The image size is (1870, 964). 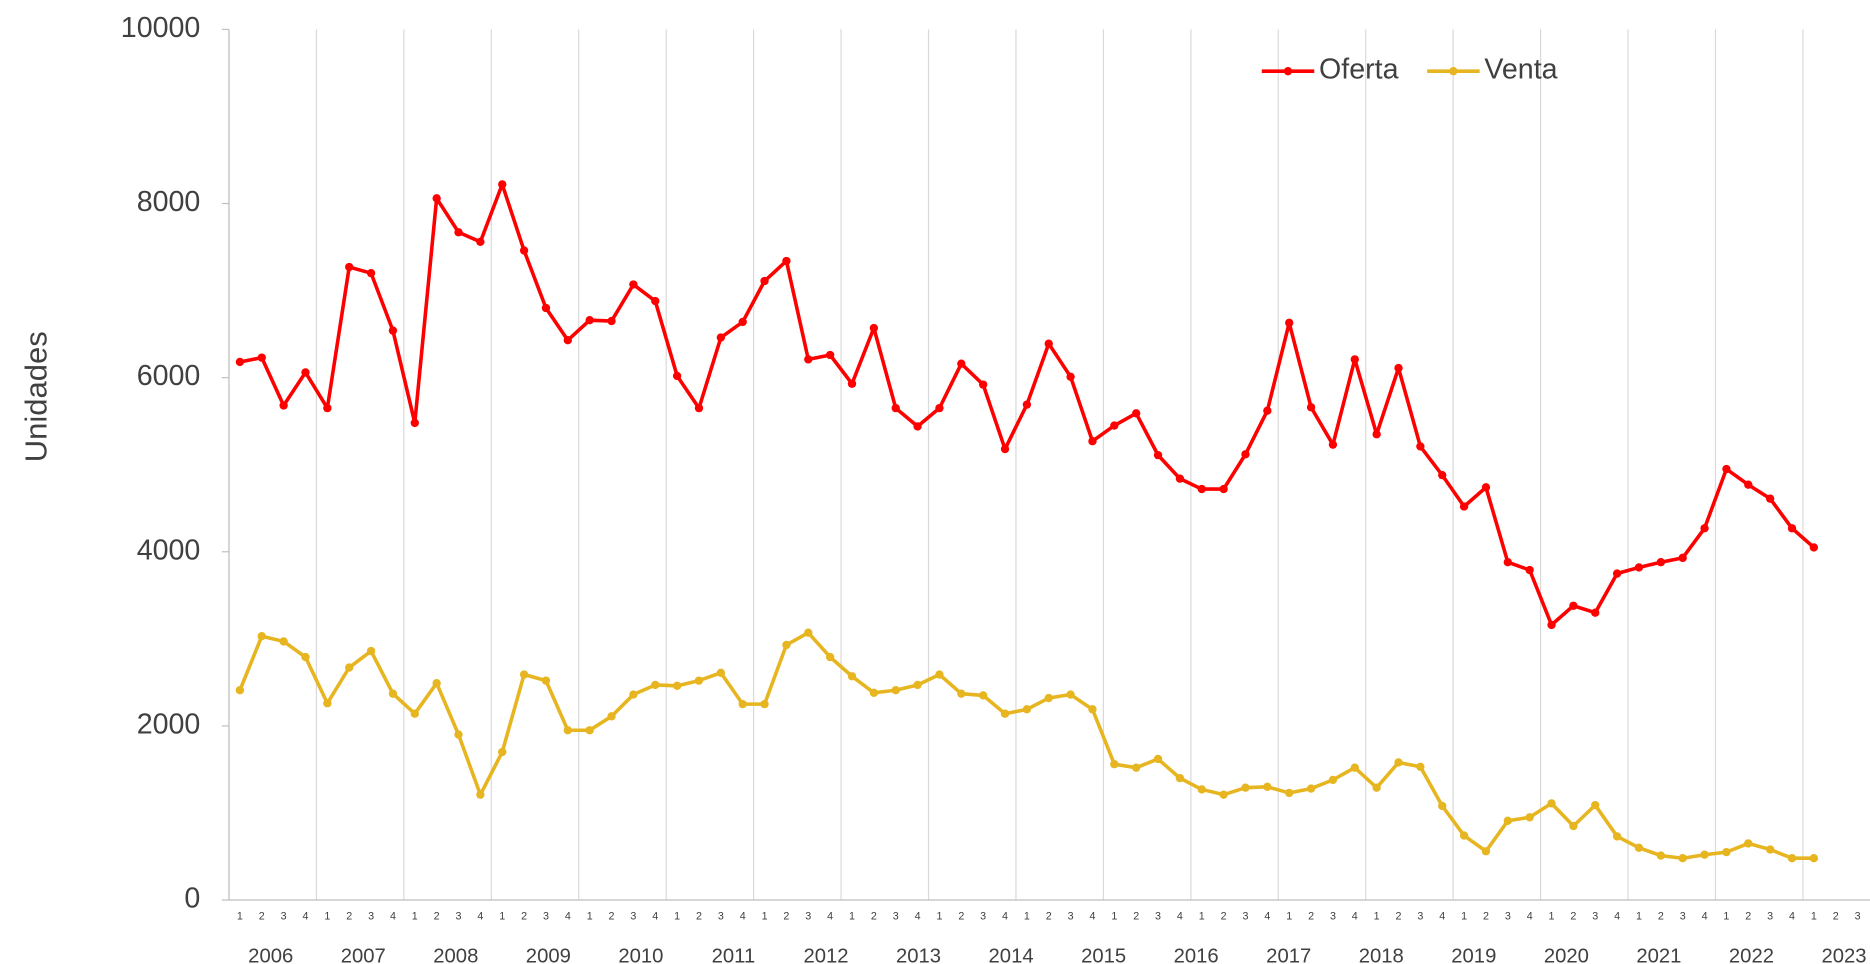 What do you see at coordinates (455, 955) in the screenshot?
I see `x-group-label: 2008` at bounding box center [455, 955].